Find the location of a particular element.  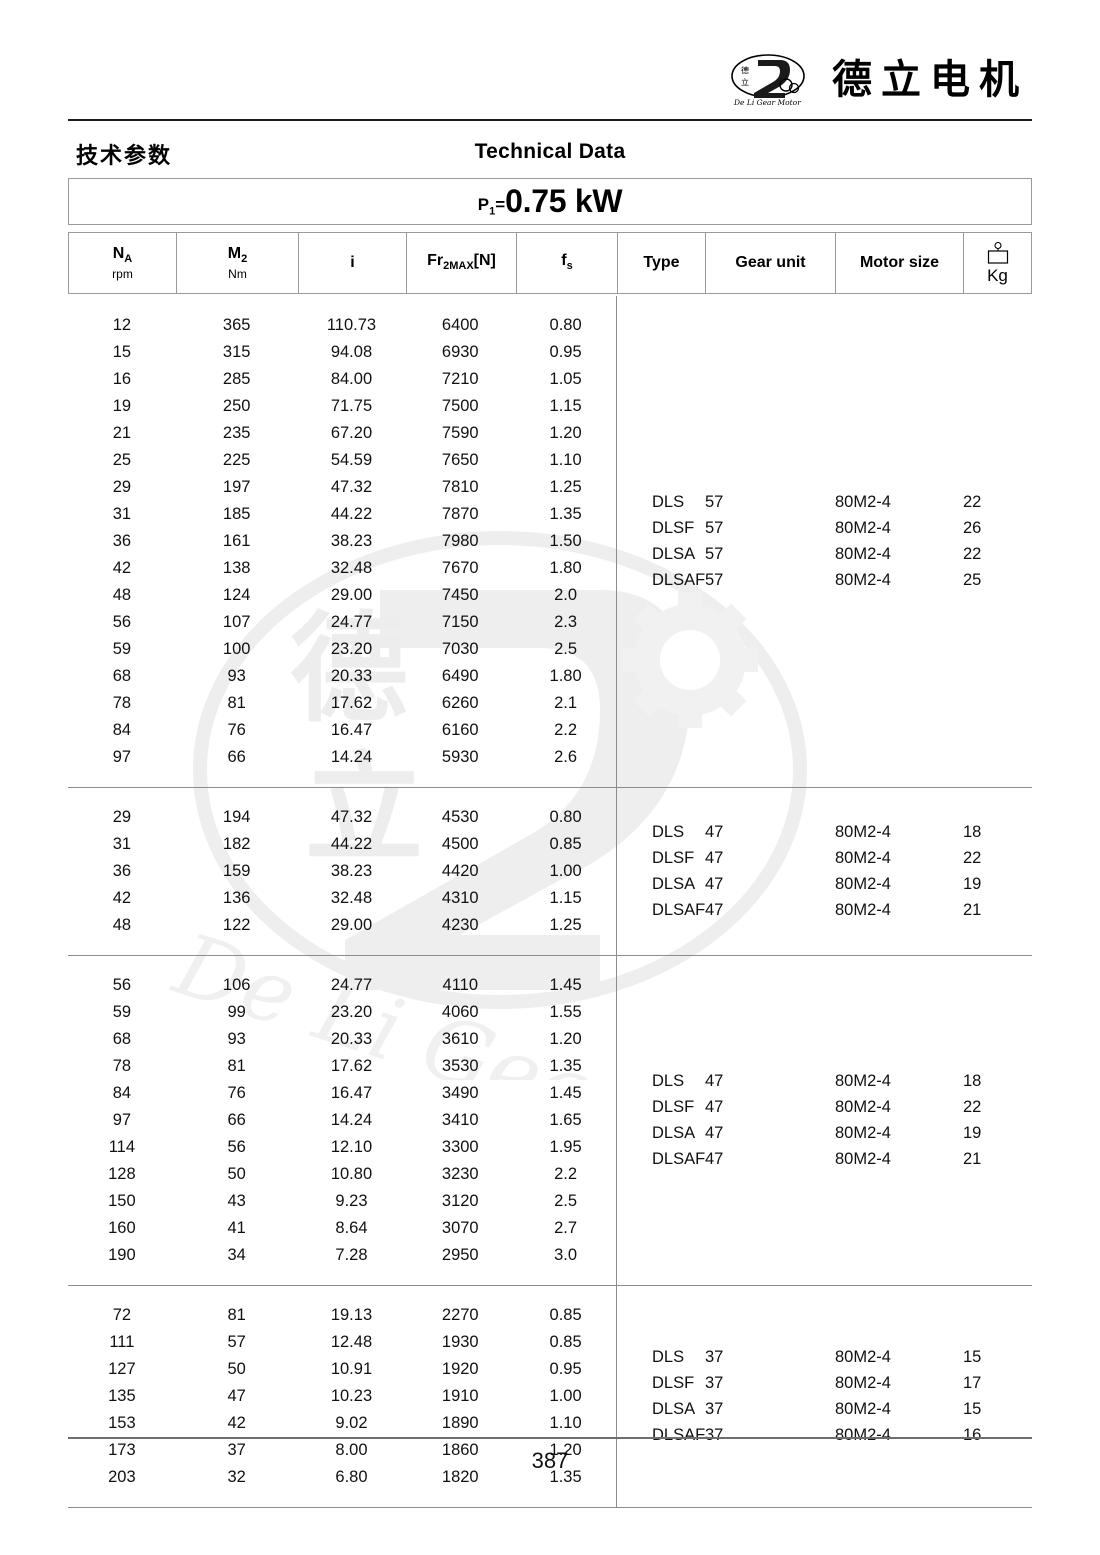

cell-m2: 66 is located at coordinates (236, 1120).